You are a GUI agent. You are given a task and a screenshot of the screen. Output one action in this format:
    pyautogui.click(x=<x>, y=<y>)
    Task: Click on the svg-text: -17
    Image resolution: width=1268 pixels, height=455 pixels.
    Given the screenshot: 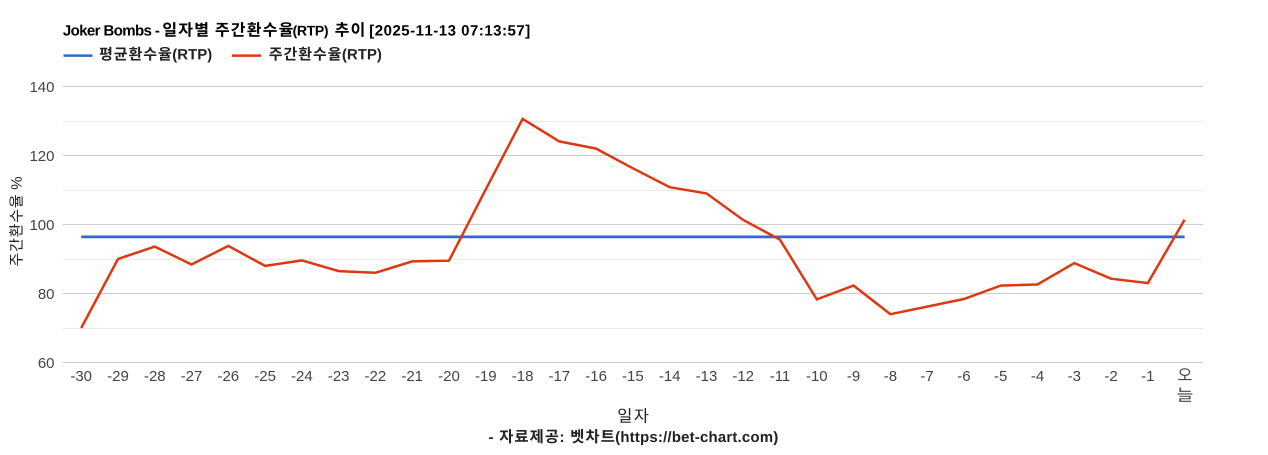 What is the action you would take?
    pyautogui.click(x=559, y=376)
    